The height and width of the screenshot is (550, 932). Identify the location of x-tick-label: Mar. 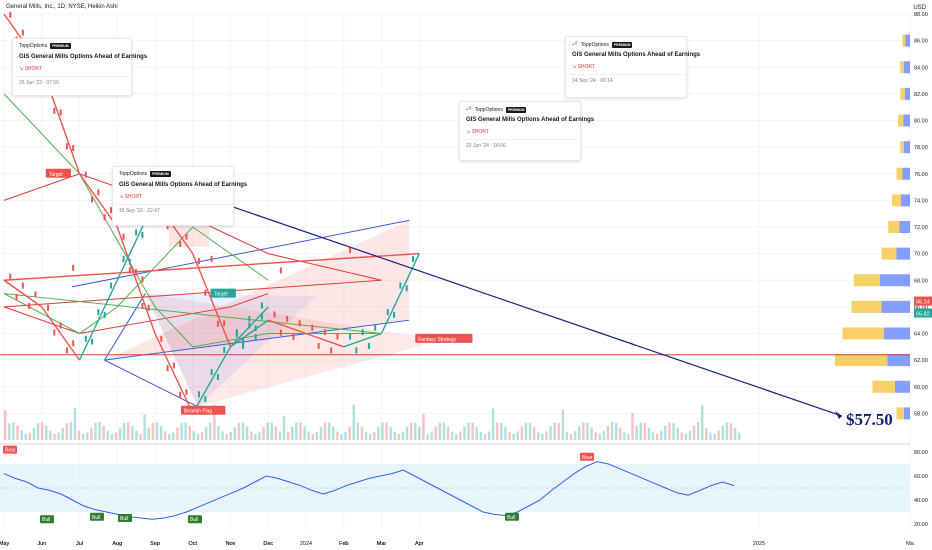
(382, 544).